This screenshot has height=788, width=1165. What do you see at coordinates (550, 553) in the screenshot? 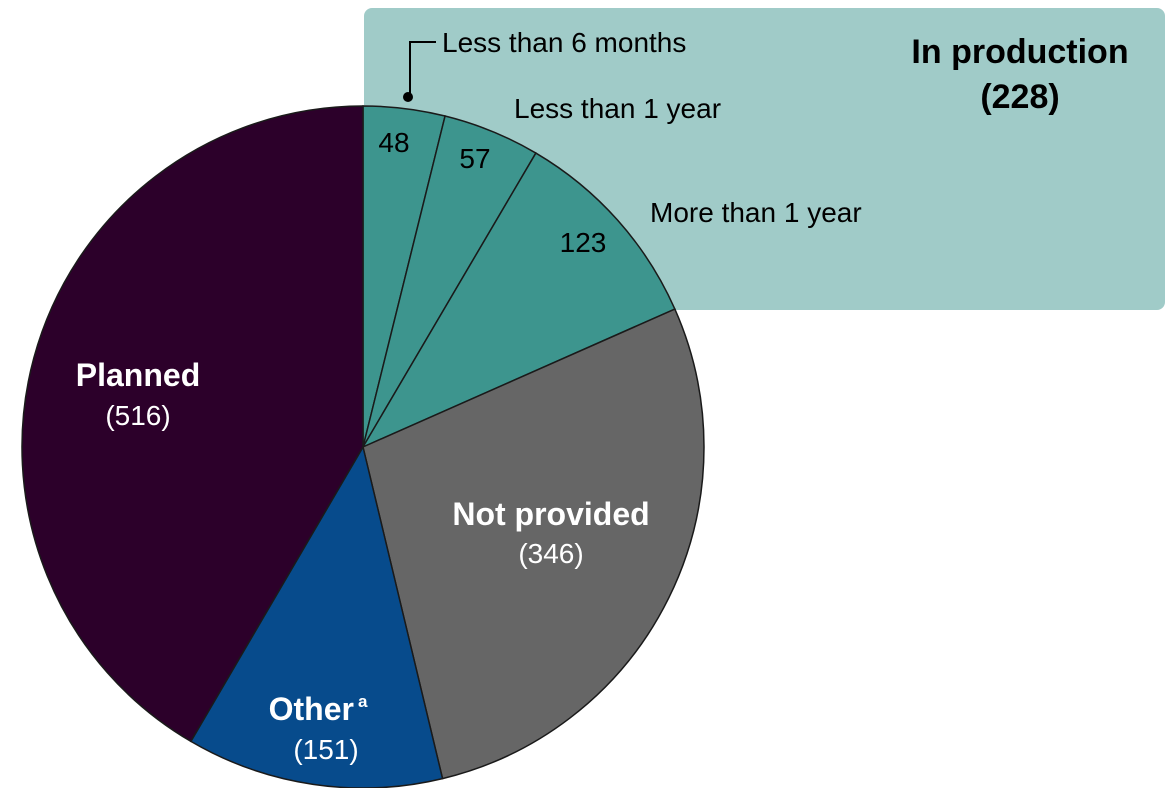
I see `slice-value-not-provided: (346)` at bounding box center [550, 553].